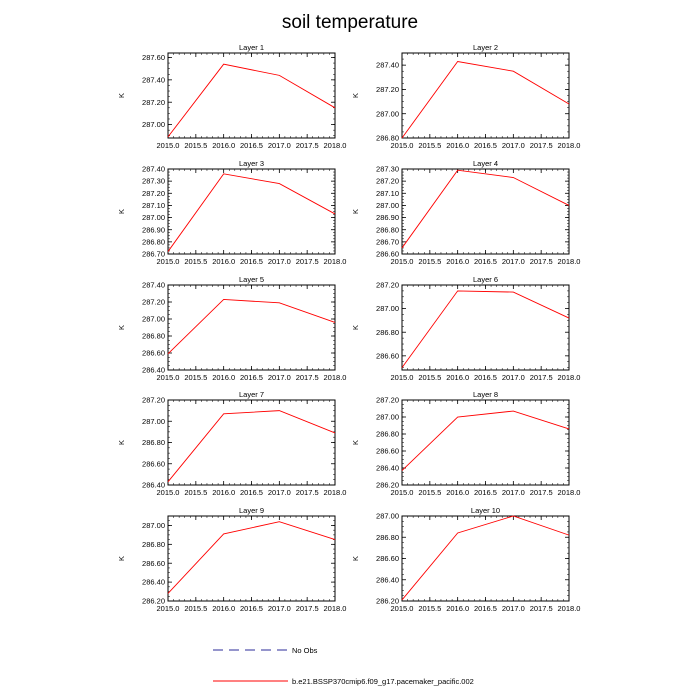 The width and height of the screenshot is (700, 700). What do you see at coordinates (387, 113) in the screenshot?
I see `layer-2-ytick-label: 287.00` at bounding box center [387, 113].